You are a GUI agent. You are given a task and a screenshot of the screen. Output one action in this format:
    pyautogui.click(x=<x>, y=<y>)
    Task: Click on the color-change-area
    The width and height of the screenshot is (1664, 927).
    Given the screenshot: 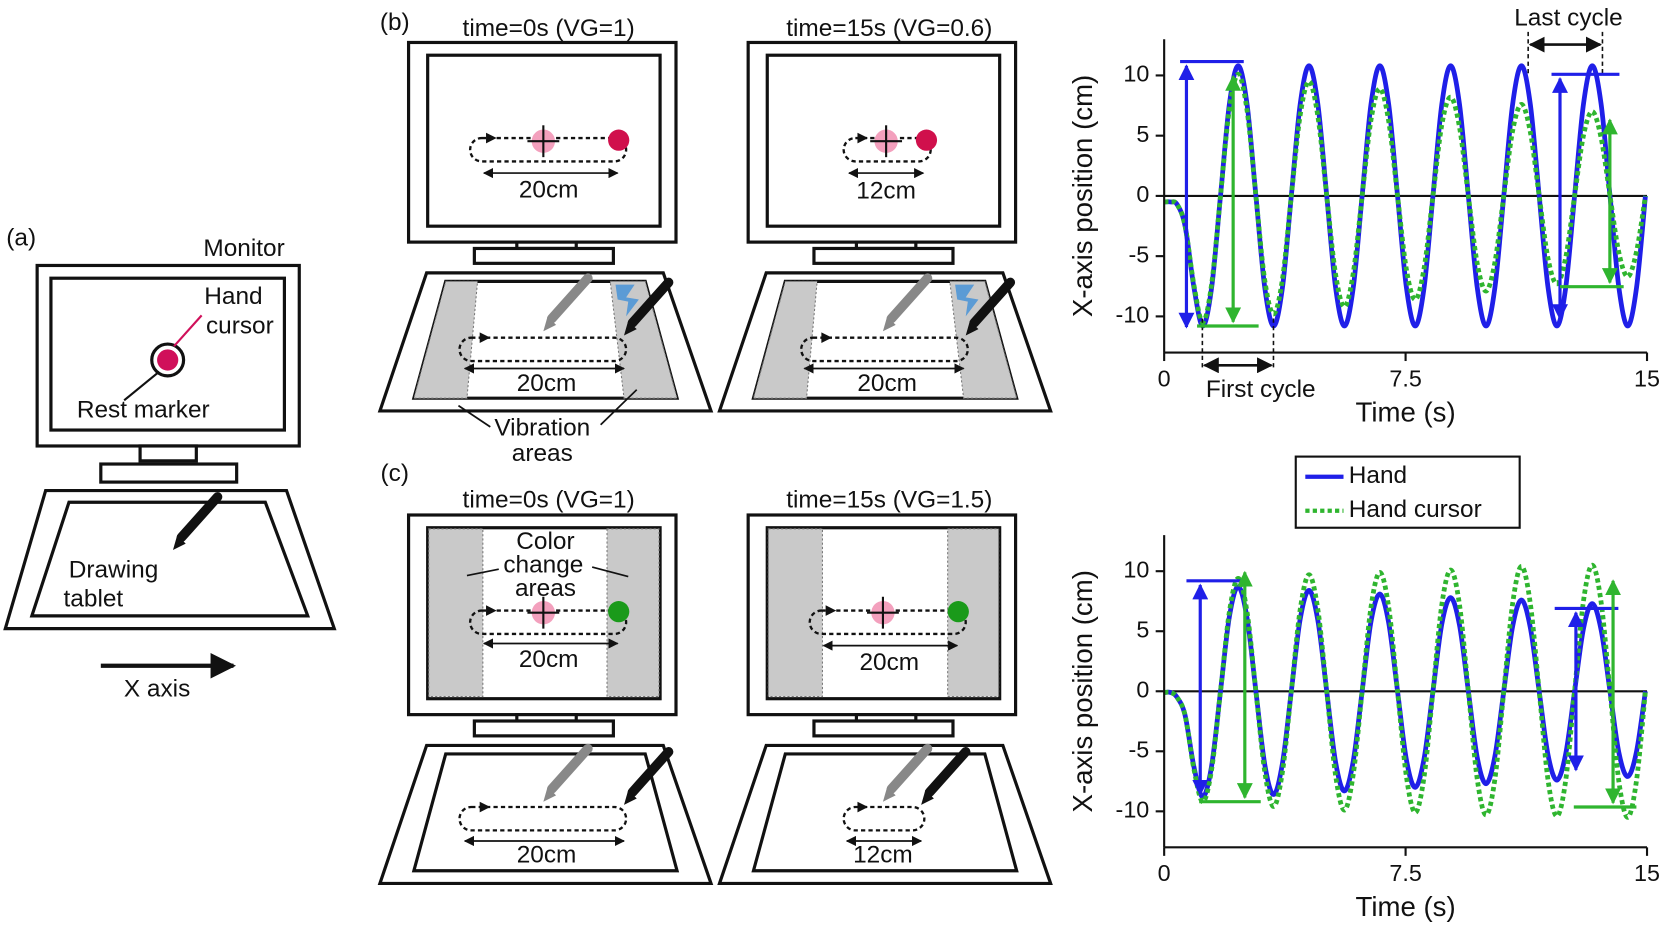 What is the action you would take?
    pyautogui.click(x=456, y=613)
    